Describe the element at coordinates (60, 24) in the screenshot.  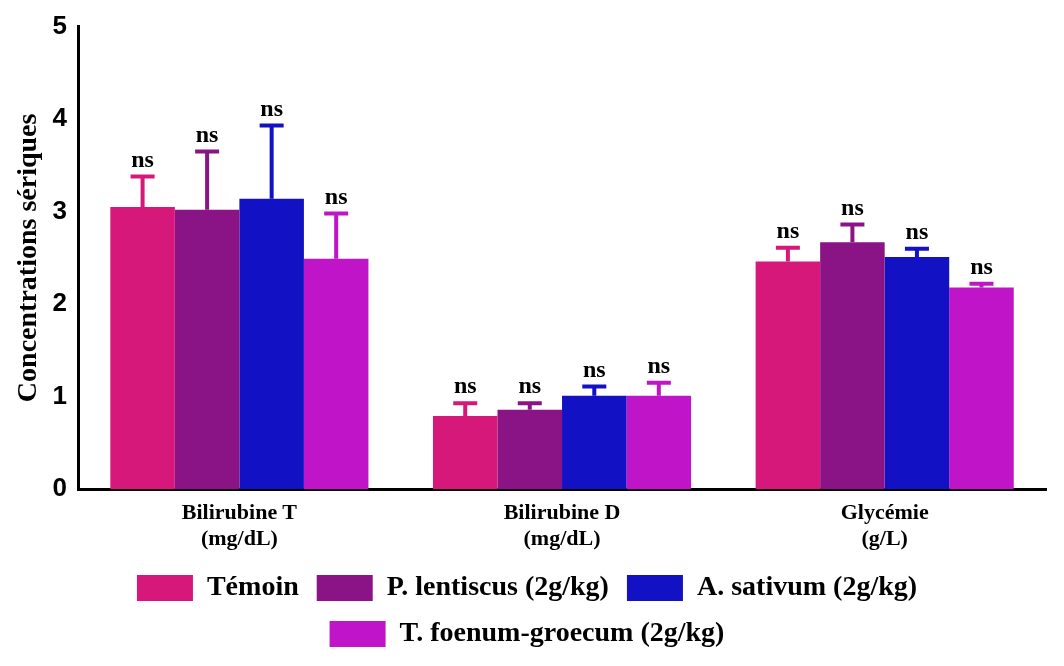
I see `y-tick-label: 5` at that location.